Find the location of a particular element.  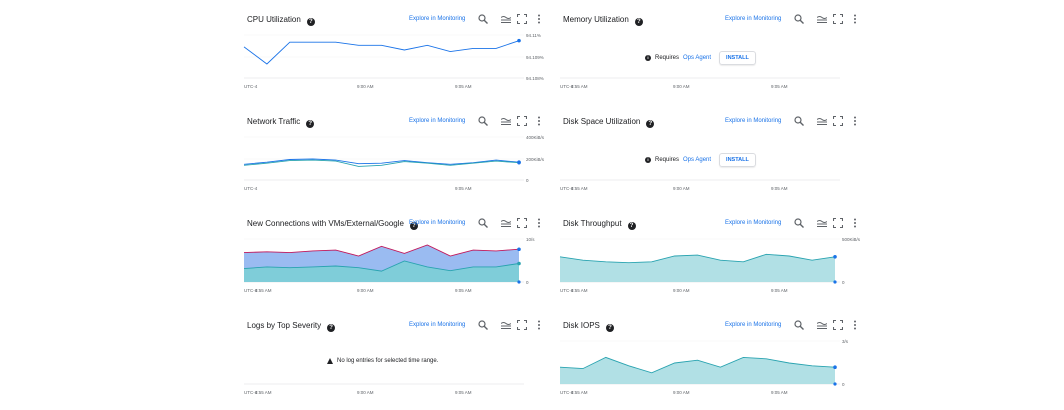

warning-icon is located at coordinates (330, 361).